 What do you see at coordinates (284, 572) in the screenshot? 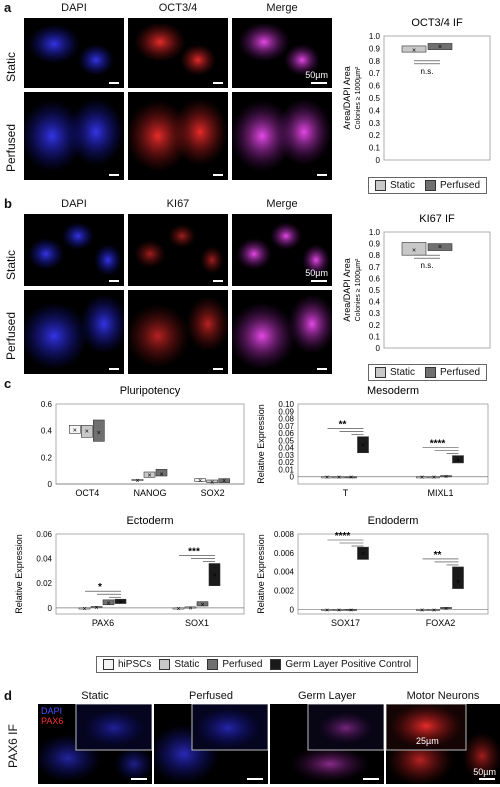
I see `y-tick-label: 0.004` at bounding box center [284, 572].